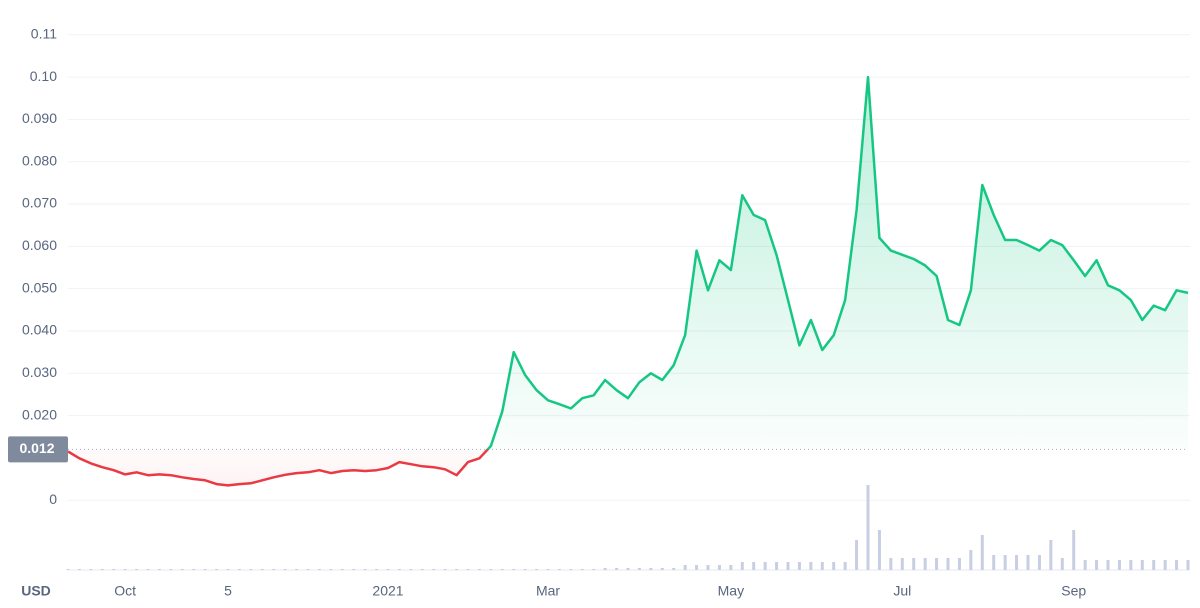 This screenshot has height=608, width=1200. What do you see at coordinates (44, 34) in the screenshot?
I see `y-tick-label: 0.11` at bounding box center [44, 34].